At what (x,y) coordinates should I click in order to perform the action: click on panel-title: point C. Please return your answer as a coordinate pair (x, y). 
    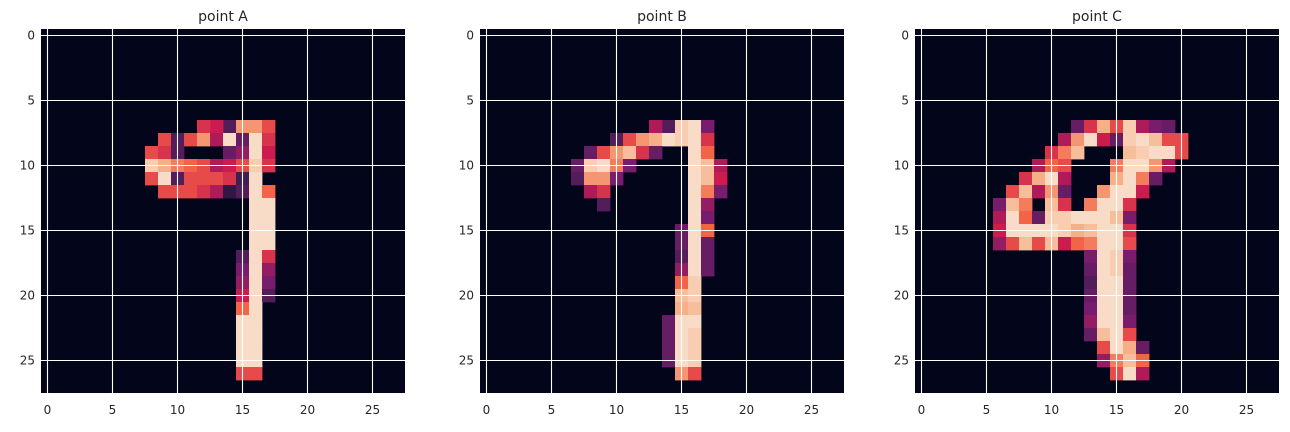
    Looking at the image, I should click on (1097, 17).